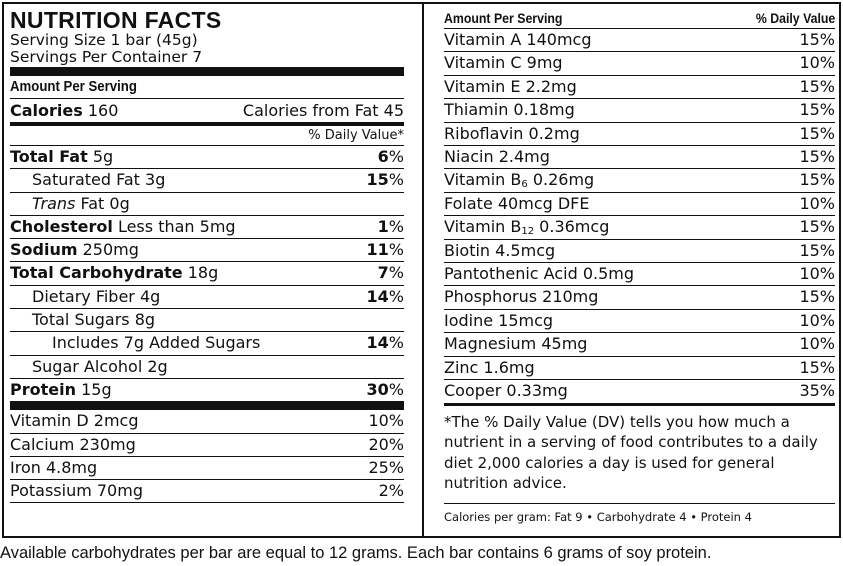 This screenshot has width=843, height=566. I want to click on nutrient-amount: Sugar Alcohol 2g, so click(100, 366).